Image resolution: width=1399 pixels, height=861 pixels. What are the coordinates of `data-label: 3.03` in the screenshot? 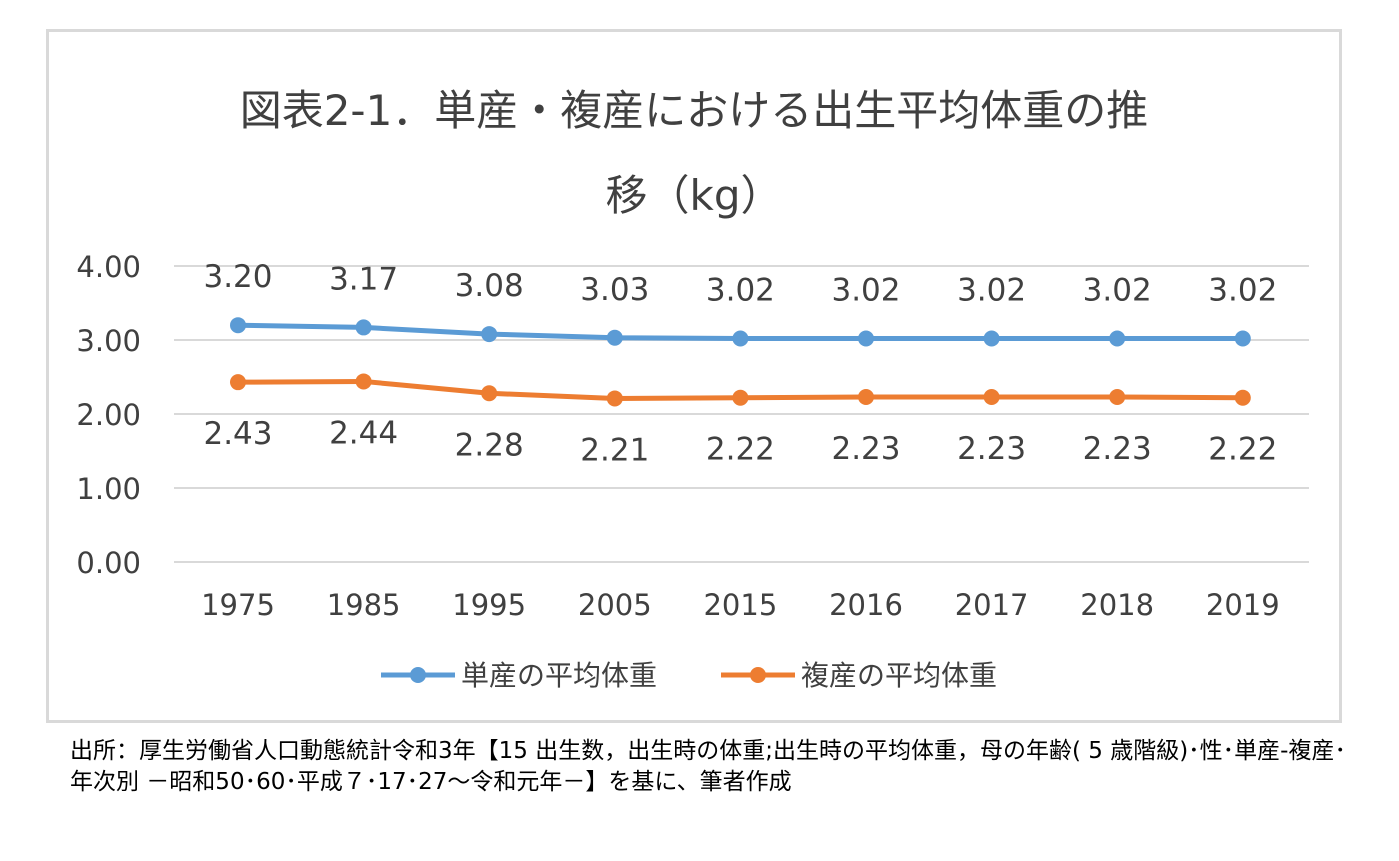 It's located at (614, 290).